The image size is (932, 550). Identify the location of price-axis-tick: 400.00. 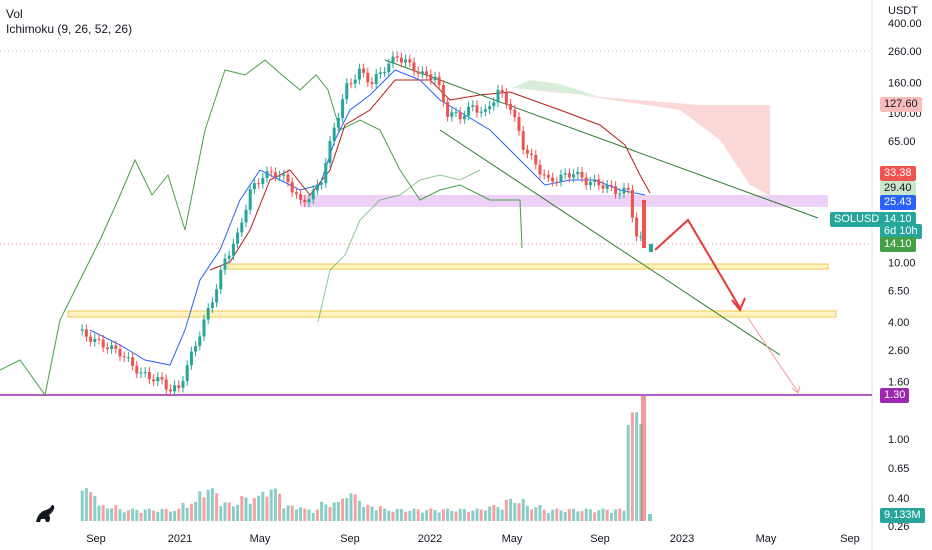
(905, 24).